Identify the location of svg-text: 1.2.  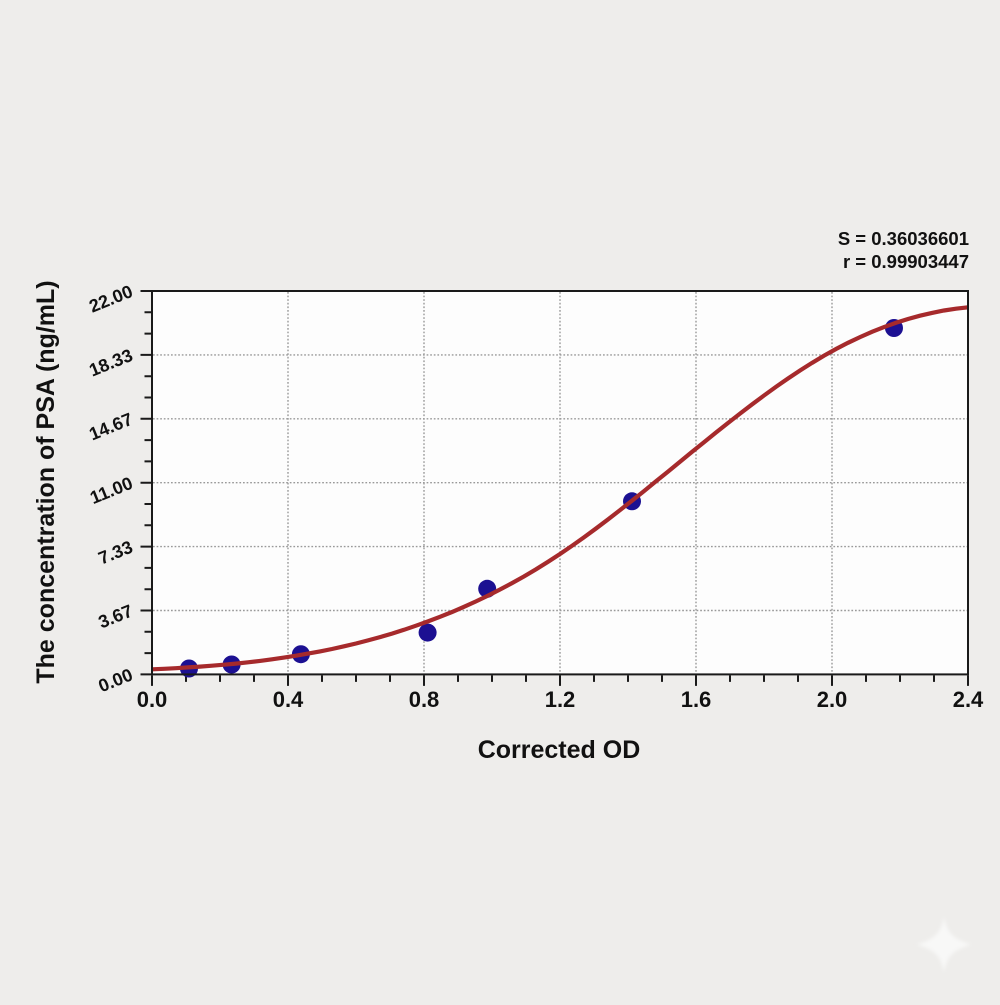
(560, 699).